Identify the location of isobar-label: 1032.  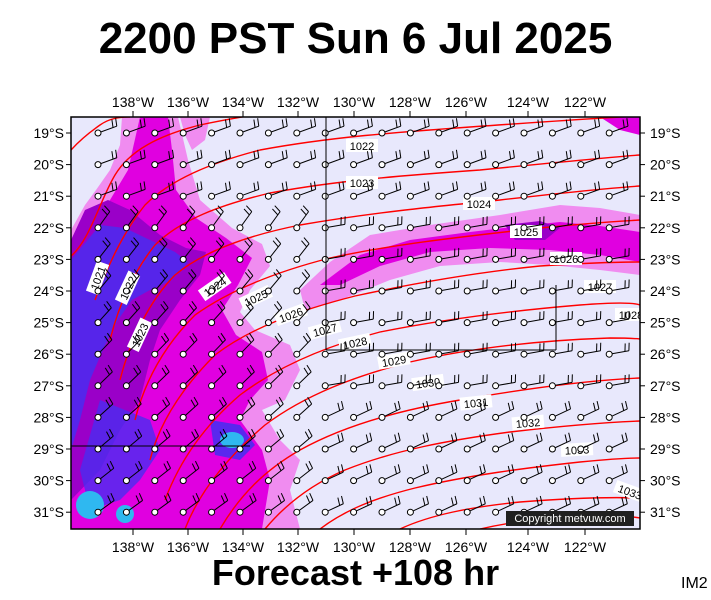
(527, 424).